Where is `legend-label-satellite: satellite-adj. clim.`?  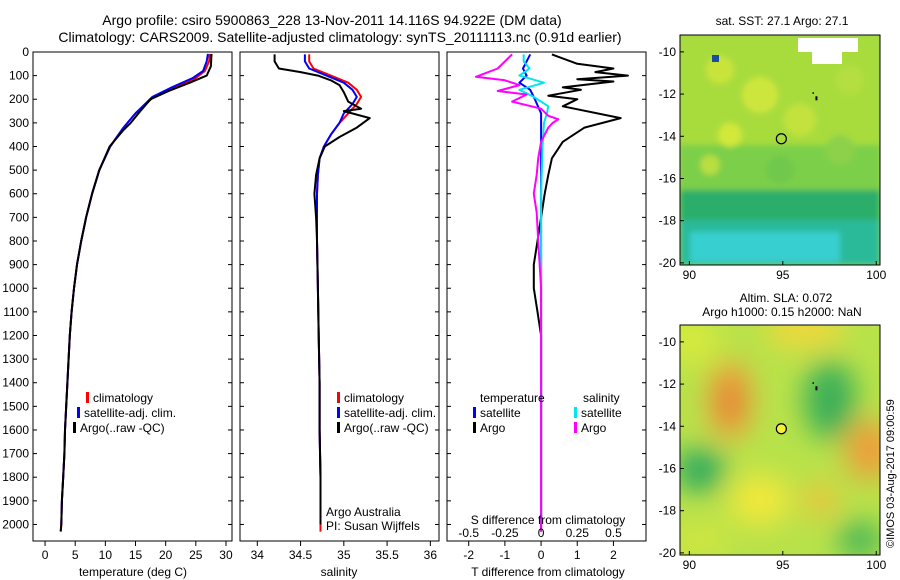
legend-label-satellite: satellite-adj. clim. is located at coordinates (130, 413).